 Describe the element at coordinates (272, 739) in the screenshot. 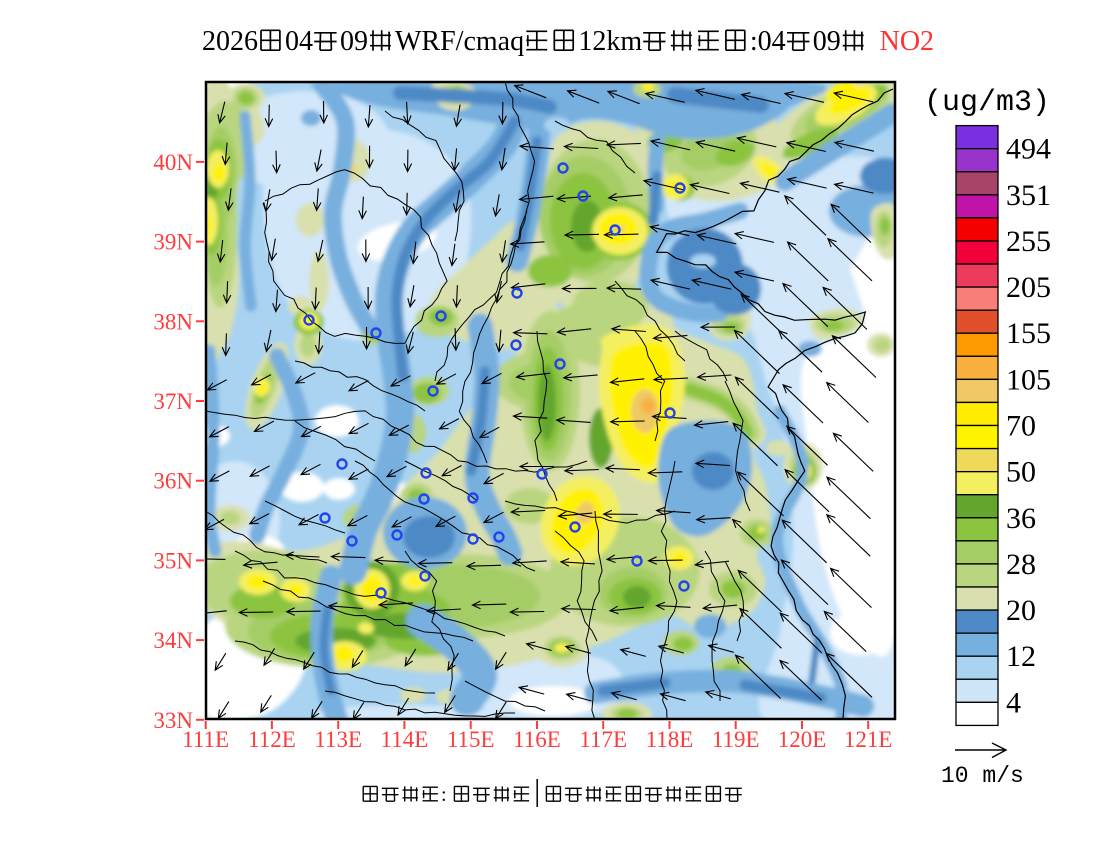

I see `svg-text: 112E` at that location.